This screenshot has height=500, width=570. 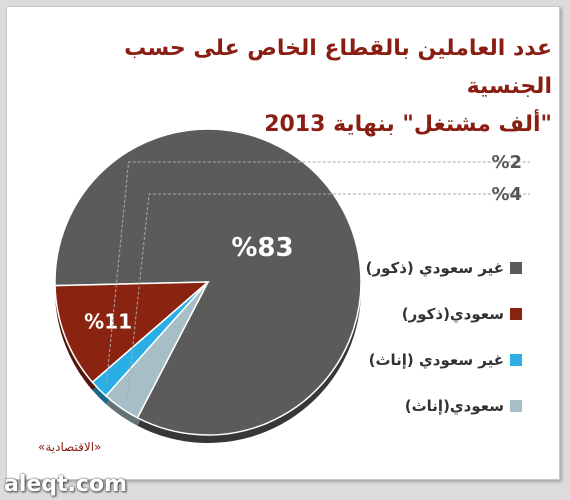 I want to click on legend-label-2: غير سعودي (إناث), so click(x=436, y=360).